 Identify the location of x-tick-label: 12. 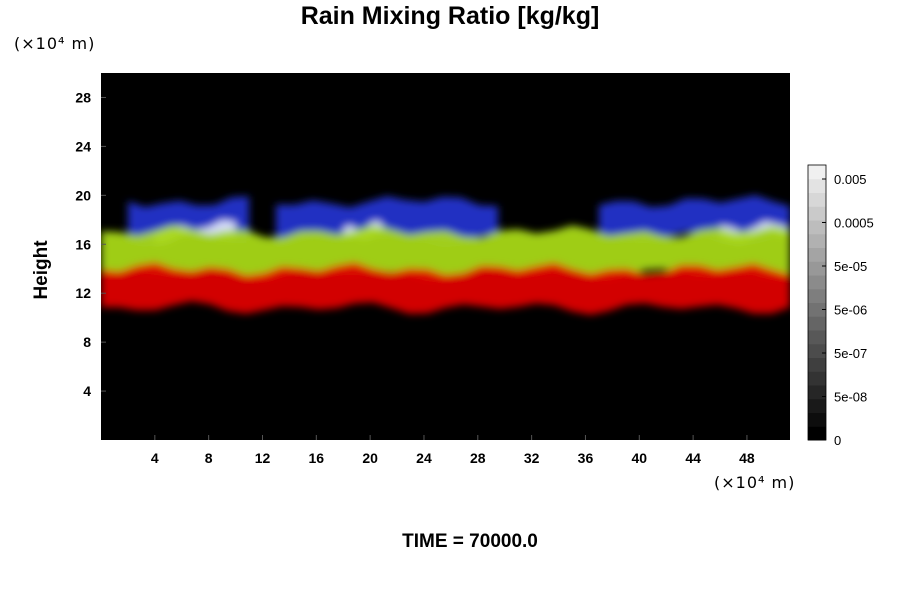
(263, 458).